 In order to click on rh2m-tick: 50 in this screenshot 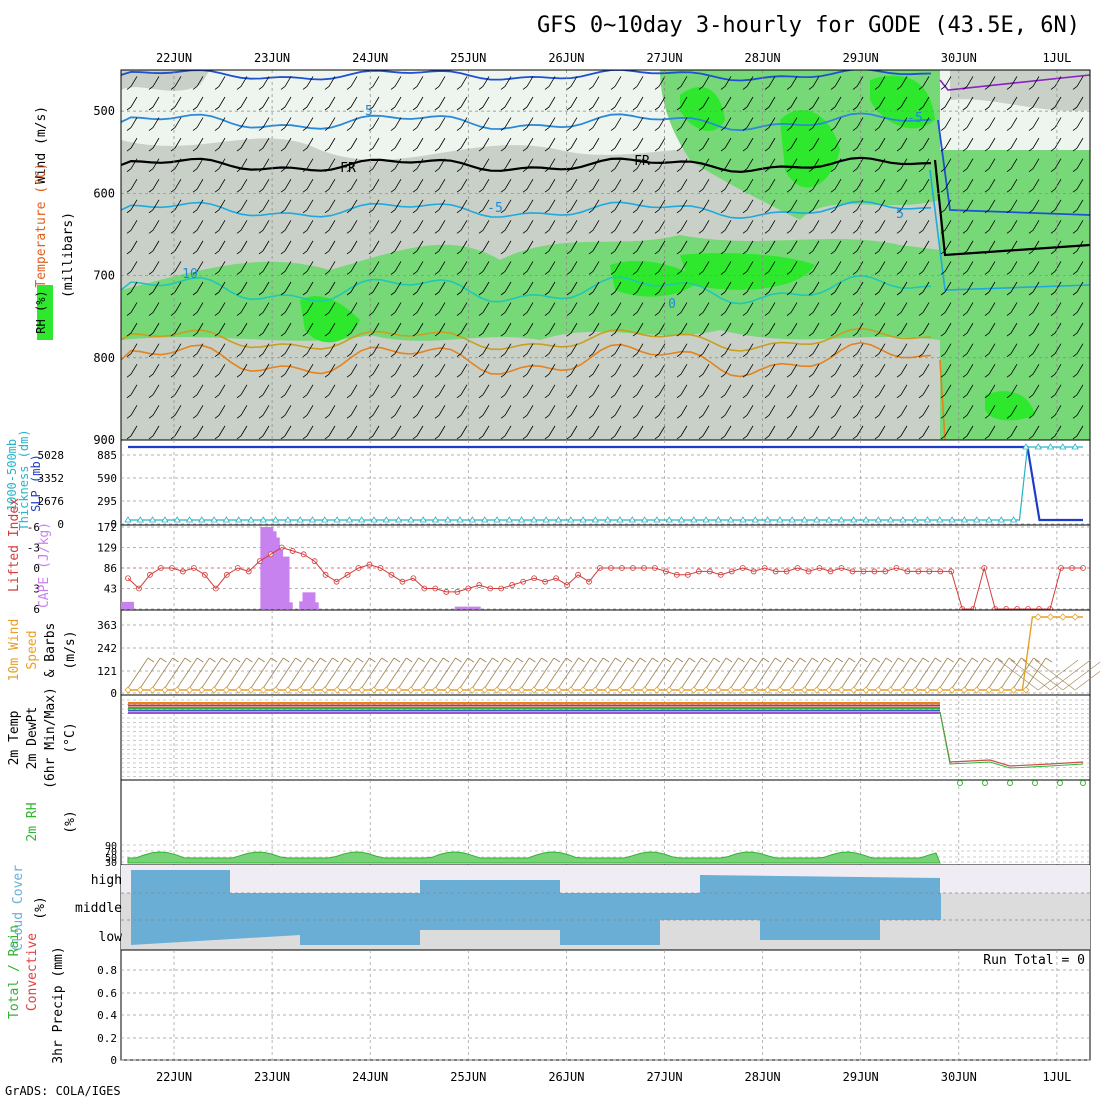, I will do `click(111, 858)`.